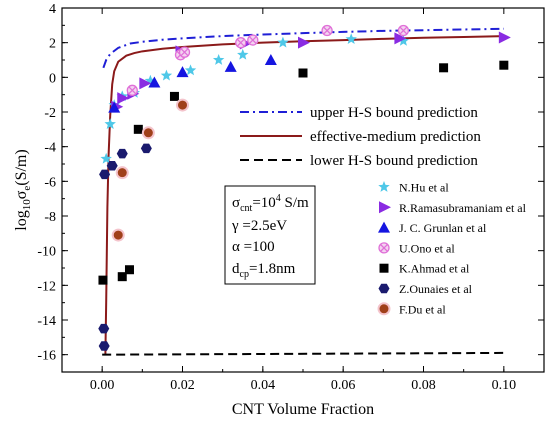  Describe the element at coordinates (52, 44) in the screenshot. I see `y-tick-label: 2` at that location.